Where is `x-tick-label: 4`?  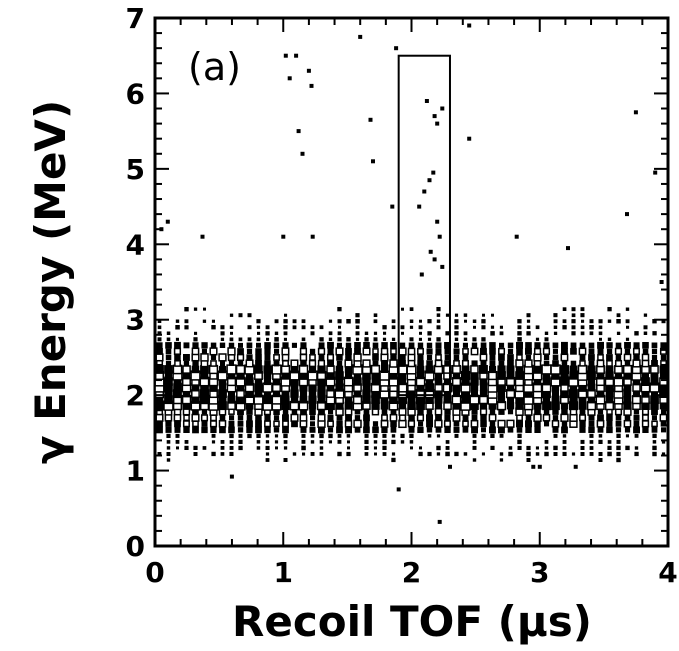 x-tick-label: 4 is located at coordinates (667, 572).